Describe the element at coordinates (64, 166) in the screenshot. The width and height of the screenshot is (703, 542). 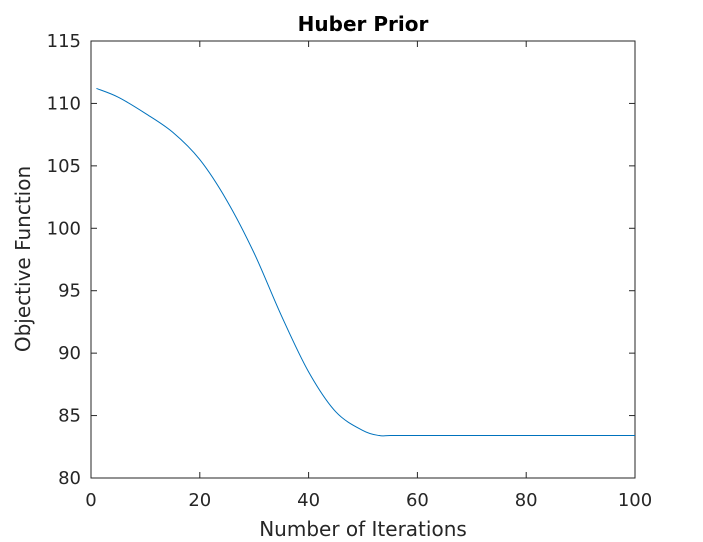
I see `y-tick-label: 105` at that location.